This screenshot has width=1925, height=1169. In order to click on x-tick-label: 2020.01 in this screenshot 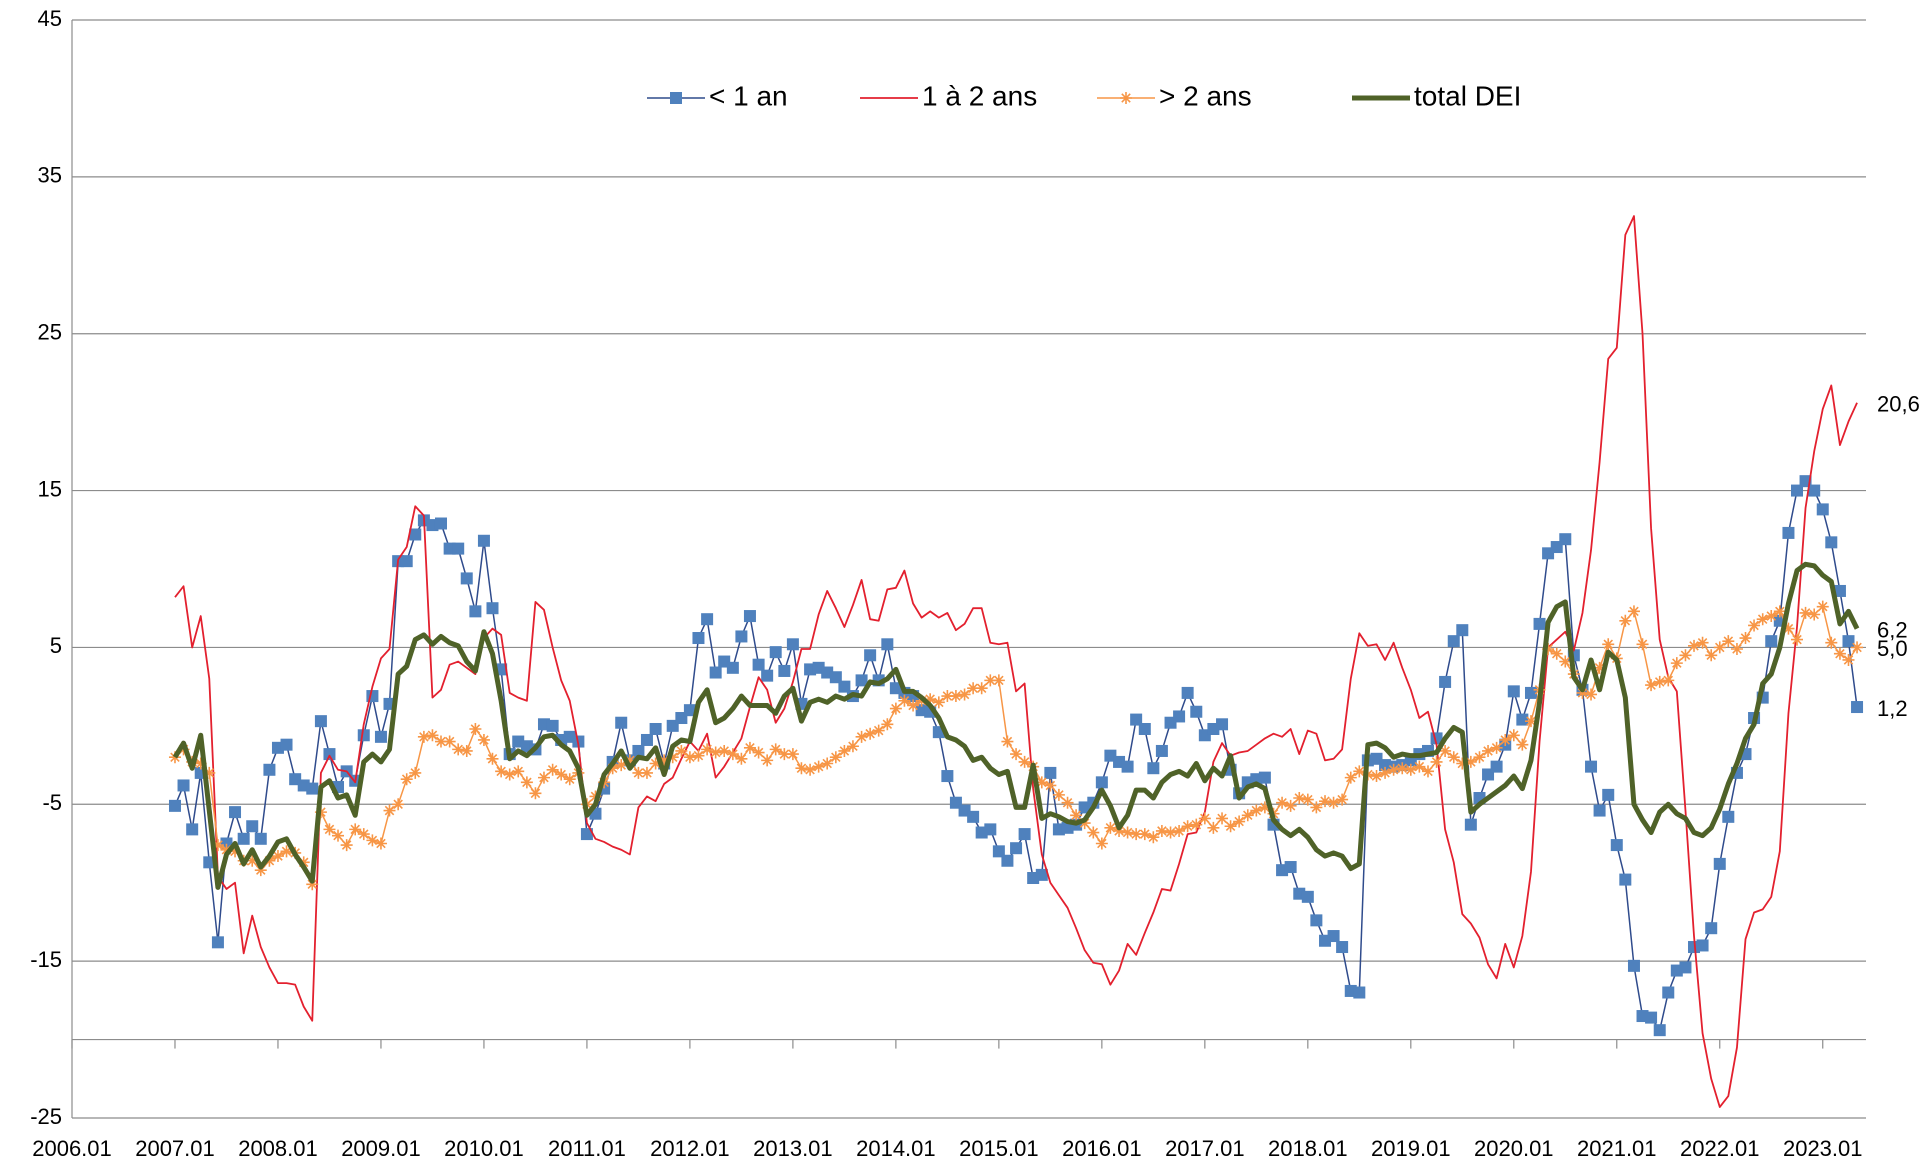, I will do `click(1514, 1148)`.